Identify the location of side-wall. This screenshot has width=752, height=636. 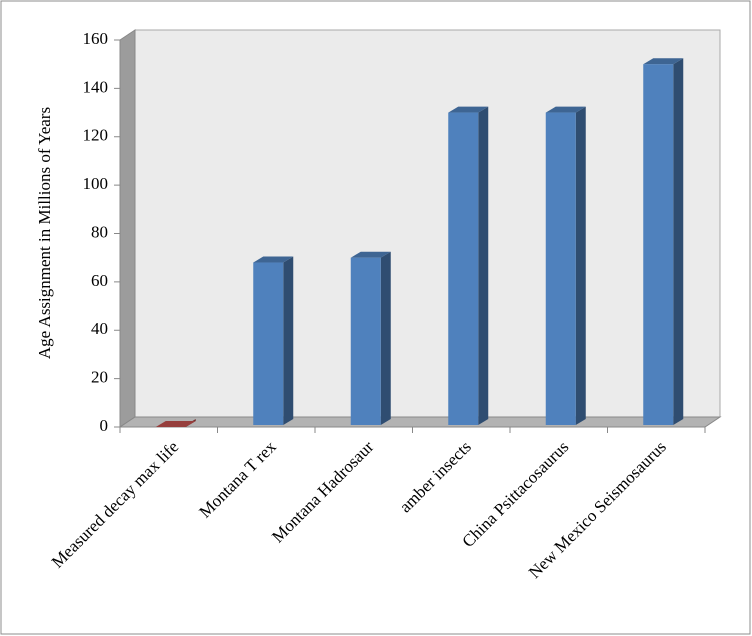
(127, 228).